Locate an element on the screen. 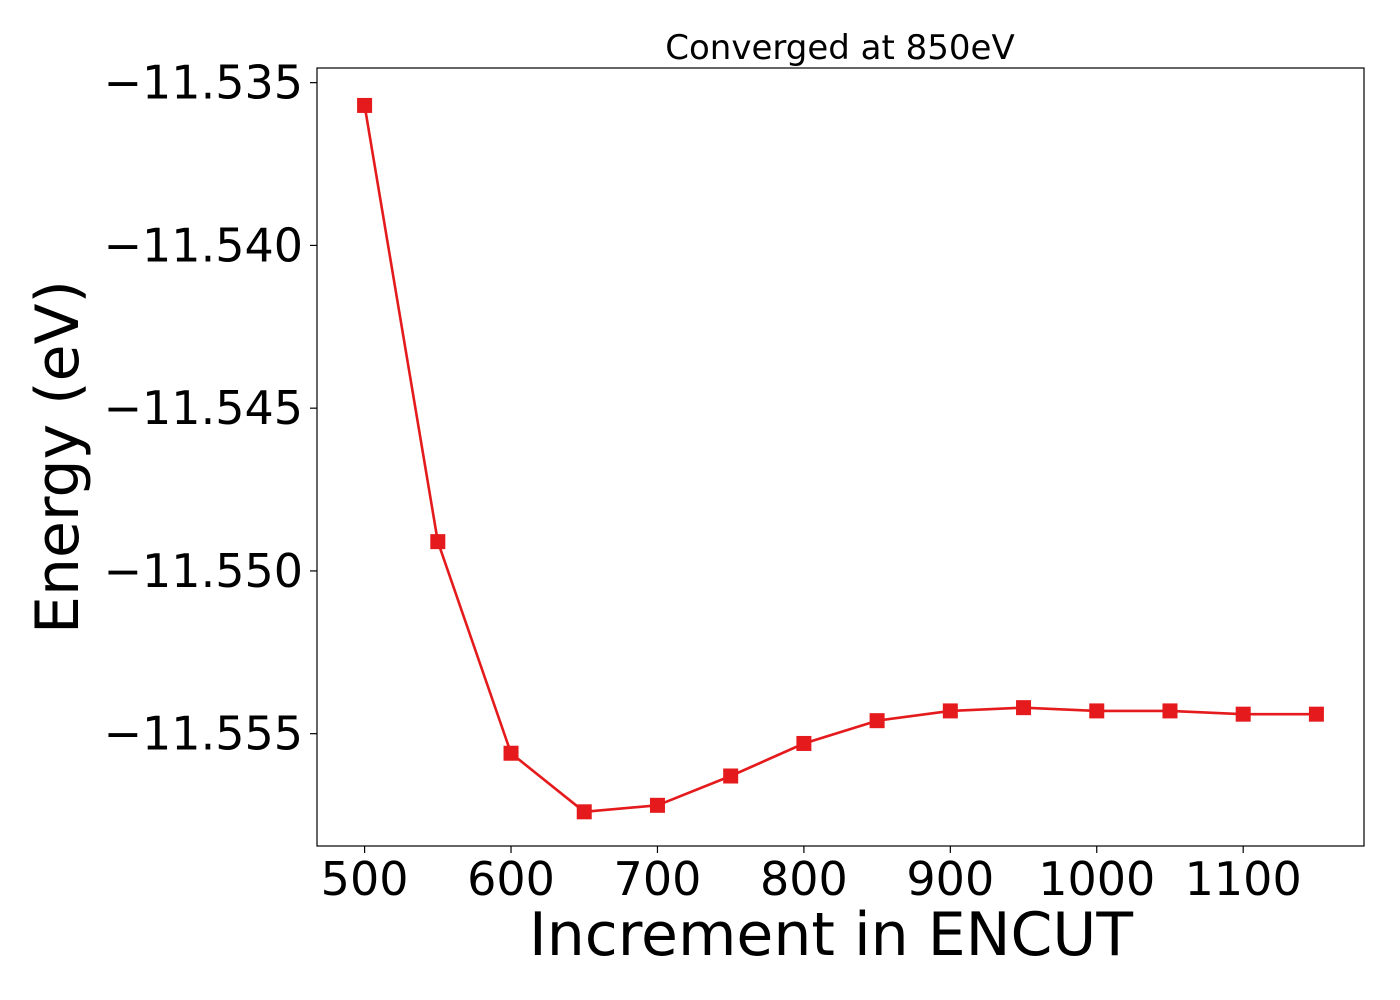 Image resolution: width=1400 pixels, height=1000 pixels. x-tick-label: 500 is located at coordinates (365, 879).